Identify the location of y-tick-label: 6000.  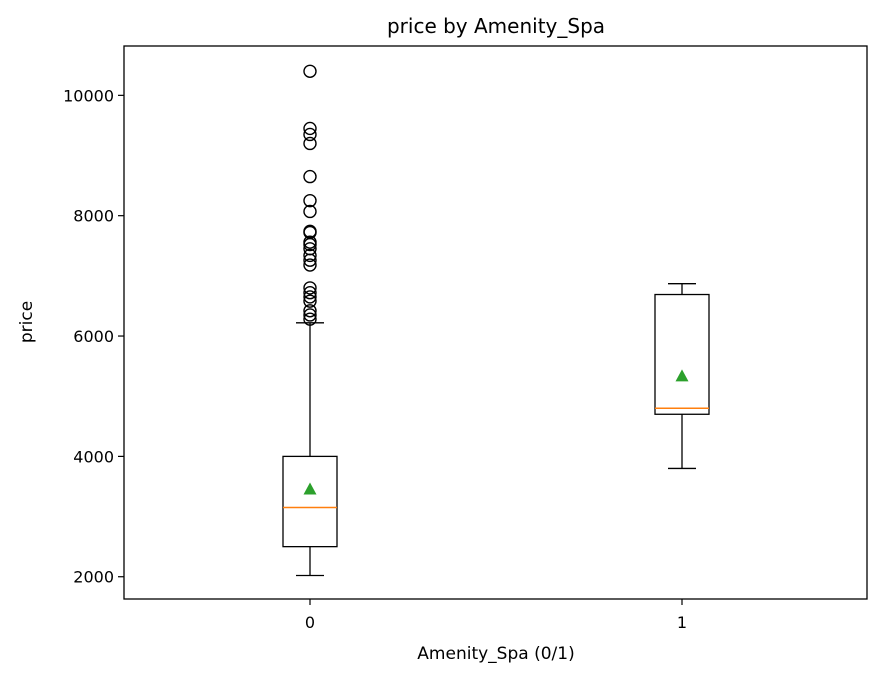
(93, 336).